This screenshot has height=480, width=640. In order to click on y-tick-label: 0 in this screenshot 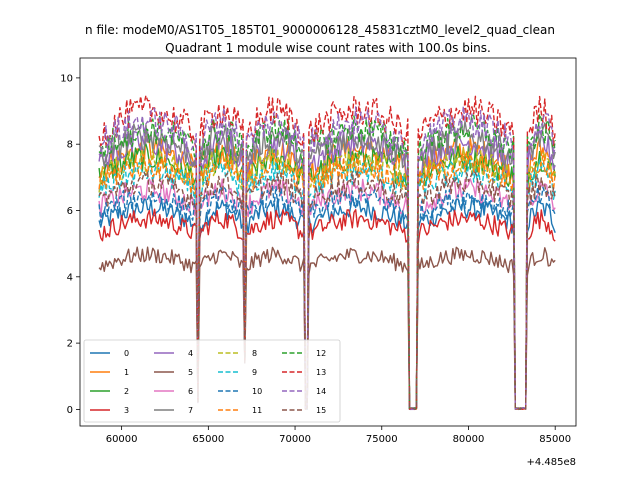, I will do `click(70, 410)`.